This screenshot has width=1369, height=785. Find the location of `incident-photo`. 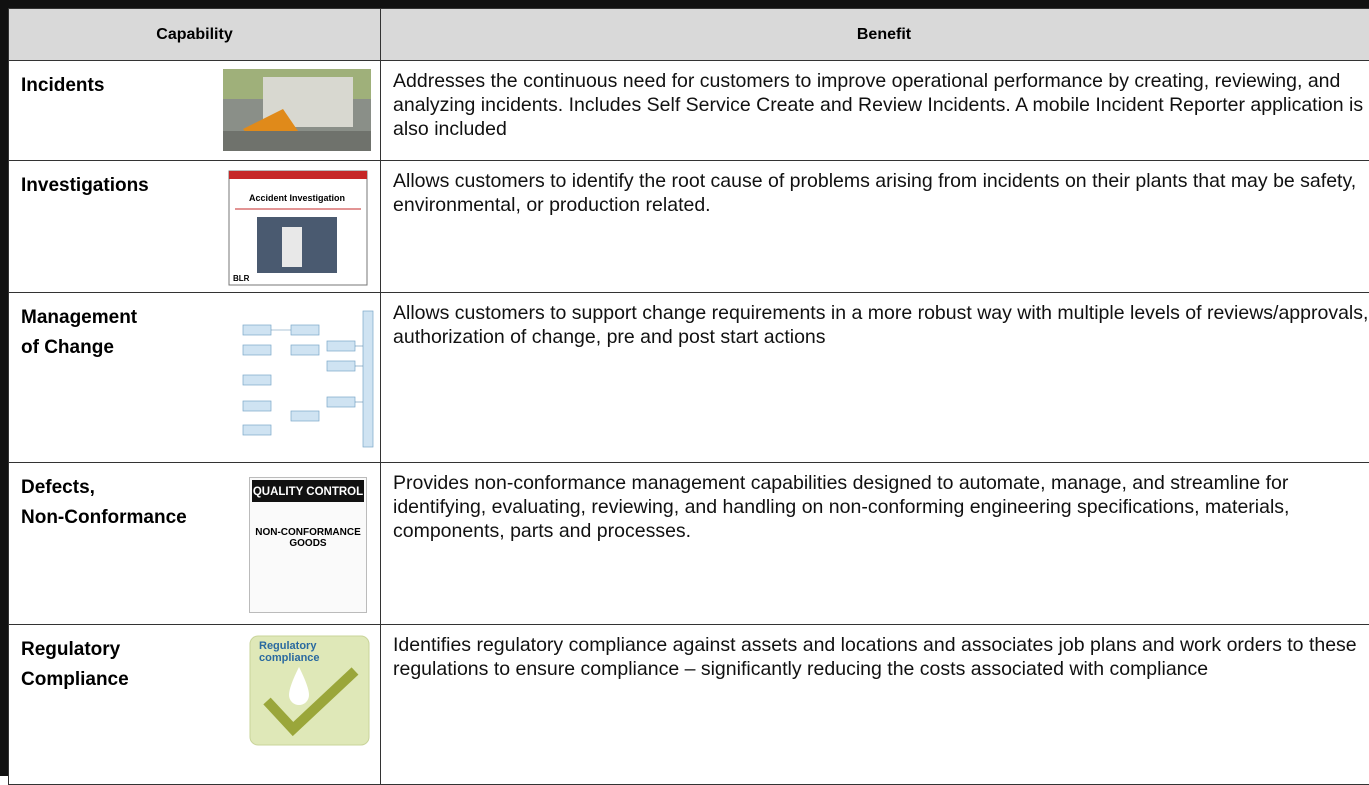

incident-photo is located at coordinates (297, 110).